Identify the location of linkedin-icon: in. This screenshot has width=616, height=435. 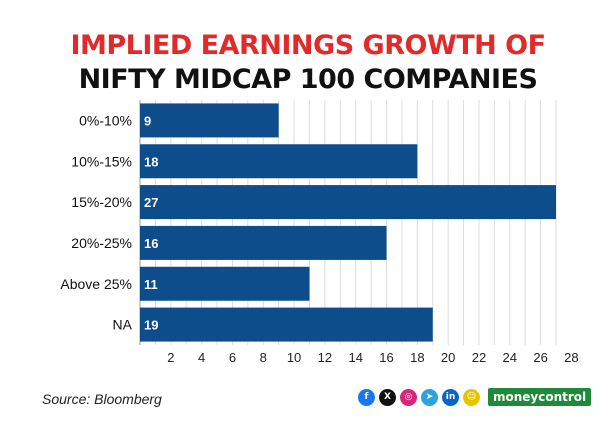
(450, 397).